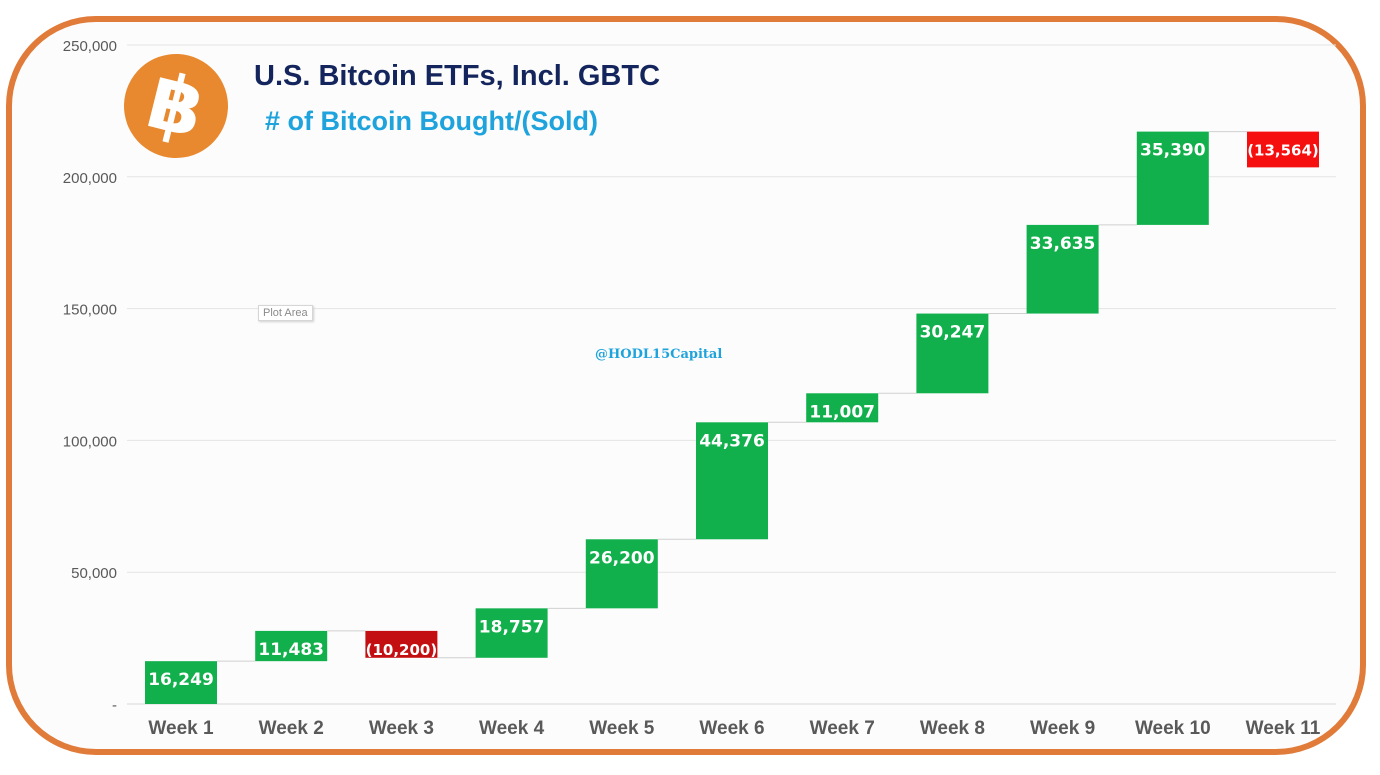 This screenshot has height=775, width=1380. What do you see at coordinates (401, 728) in the screenshot?
I see `x-tick-label: Week 3` at bounding box center [401, 728].